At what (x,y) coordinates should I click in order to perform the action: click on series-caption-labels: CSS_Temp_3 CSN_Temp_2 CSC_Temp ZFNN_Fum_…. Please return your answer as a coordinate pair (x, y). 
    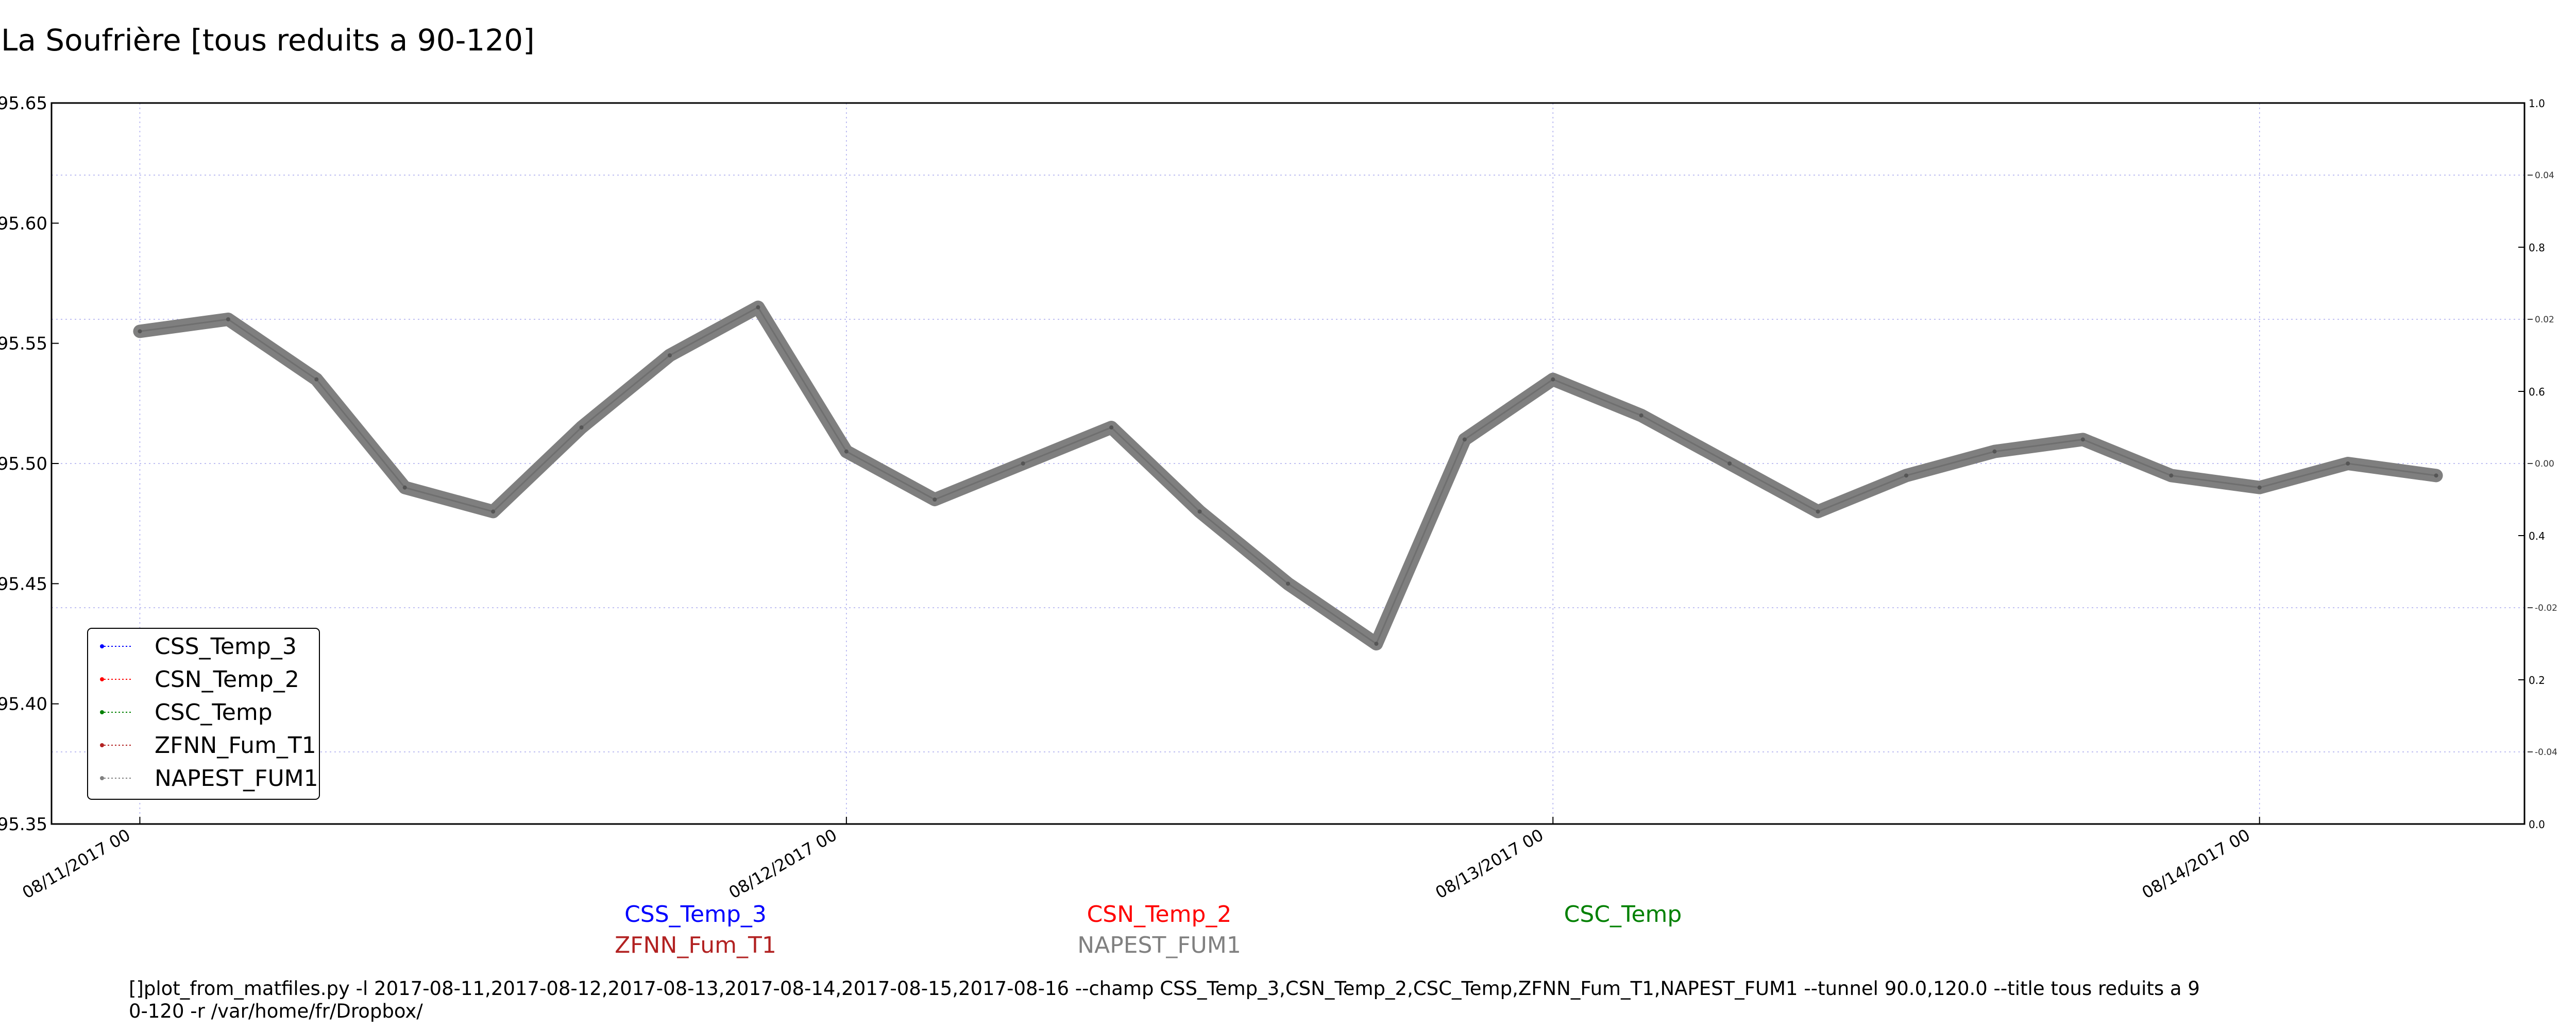
    Looking at the image, I should click on (1148, 929).